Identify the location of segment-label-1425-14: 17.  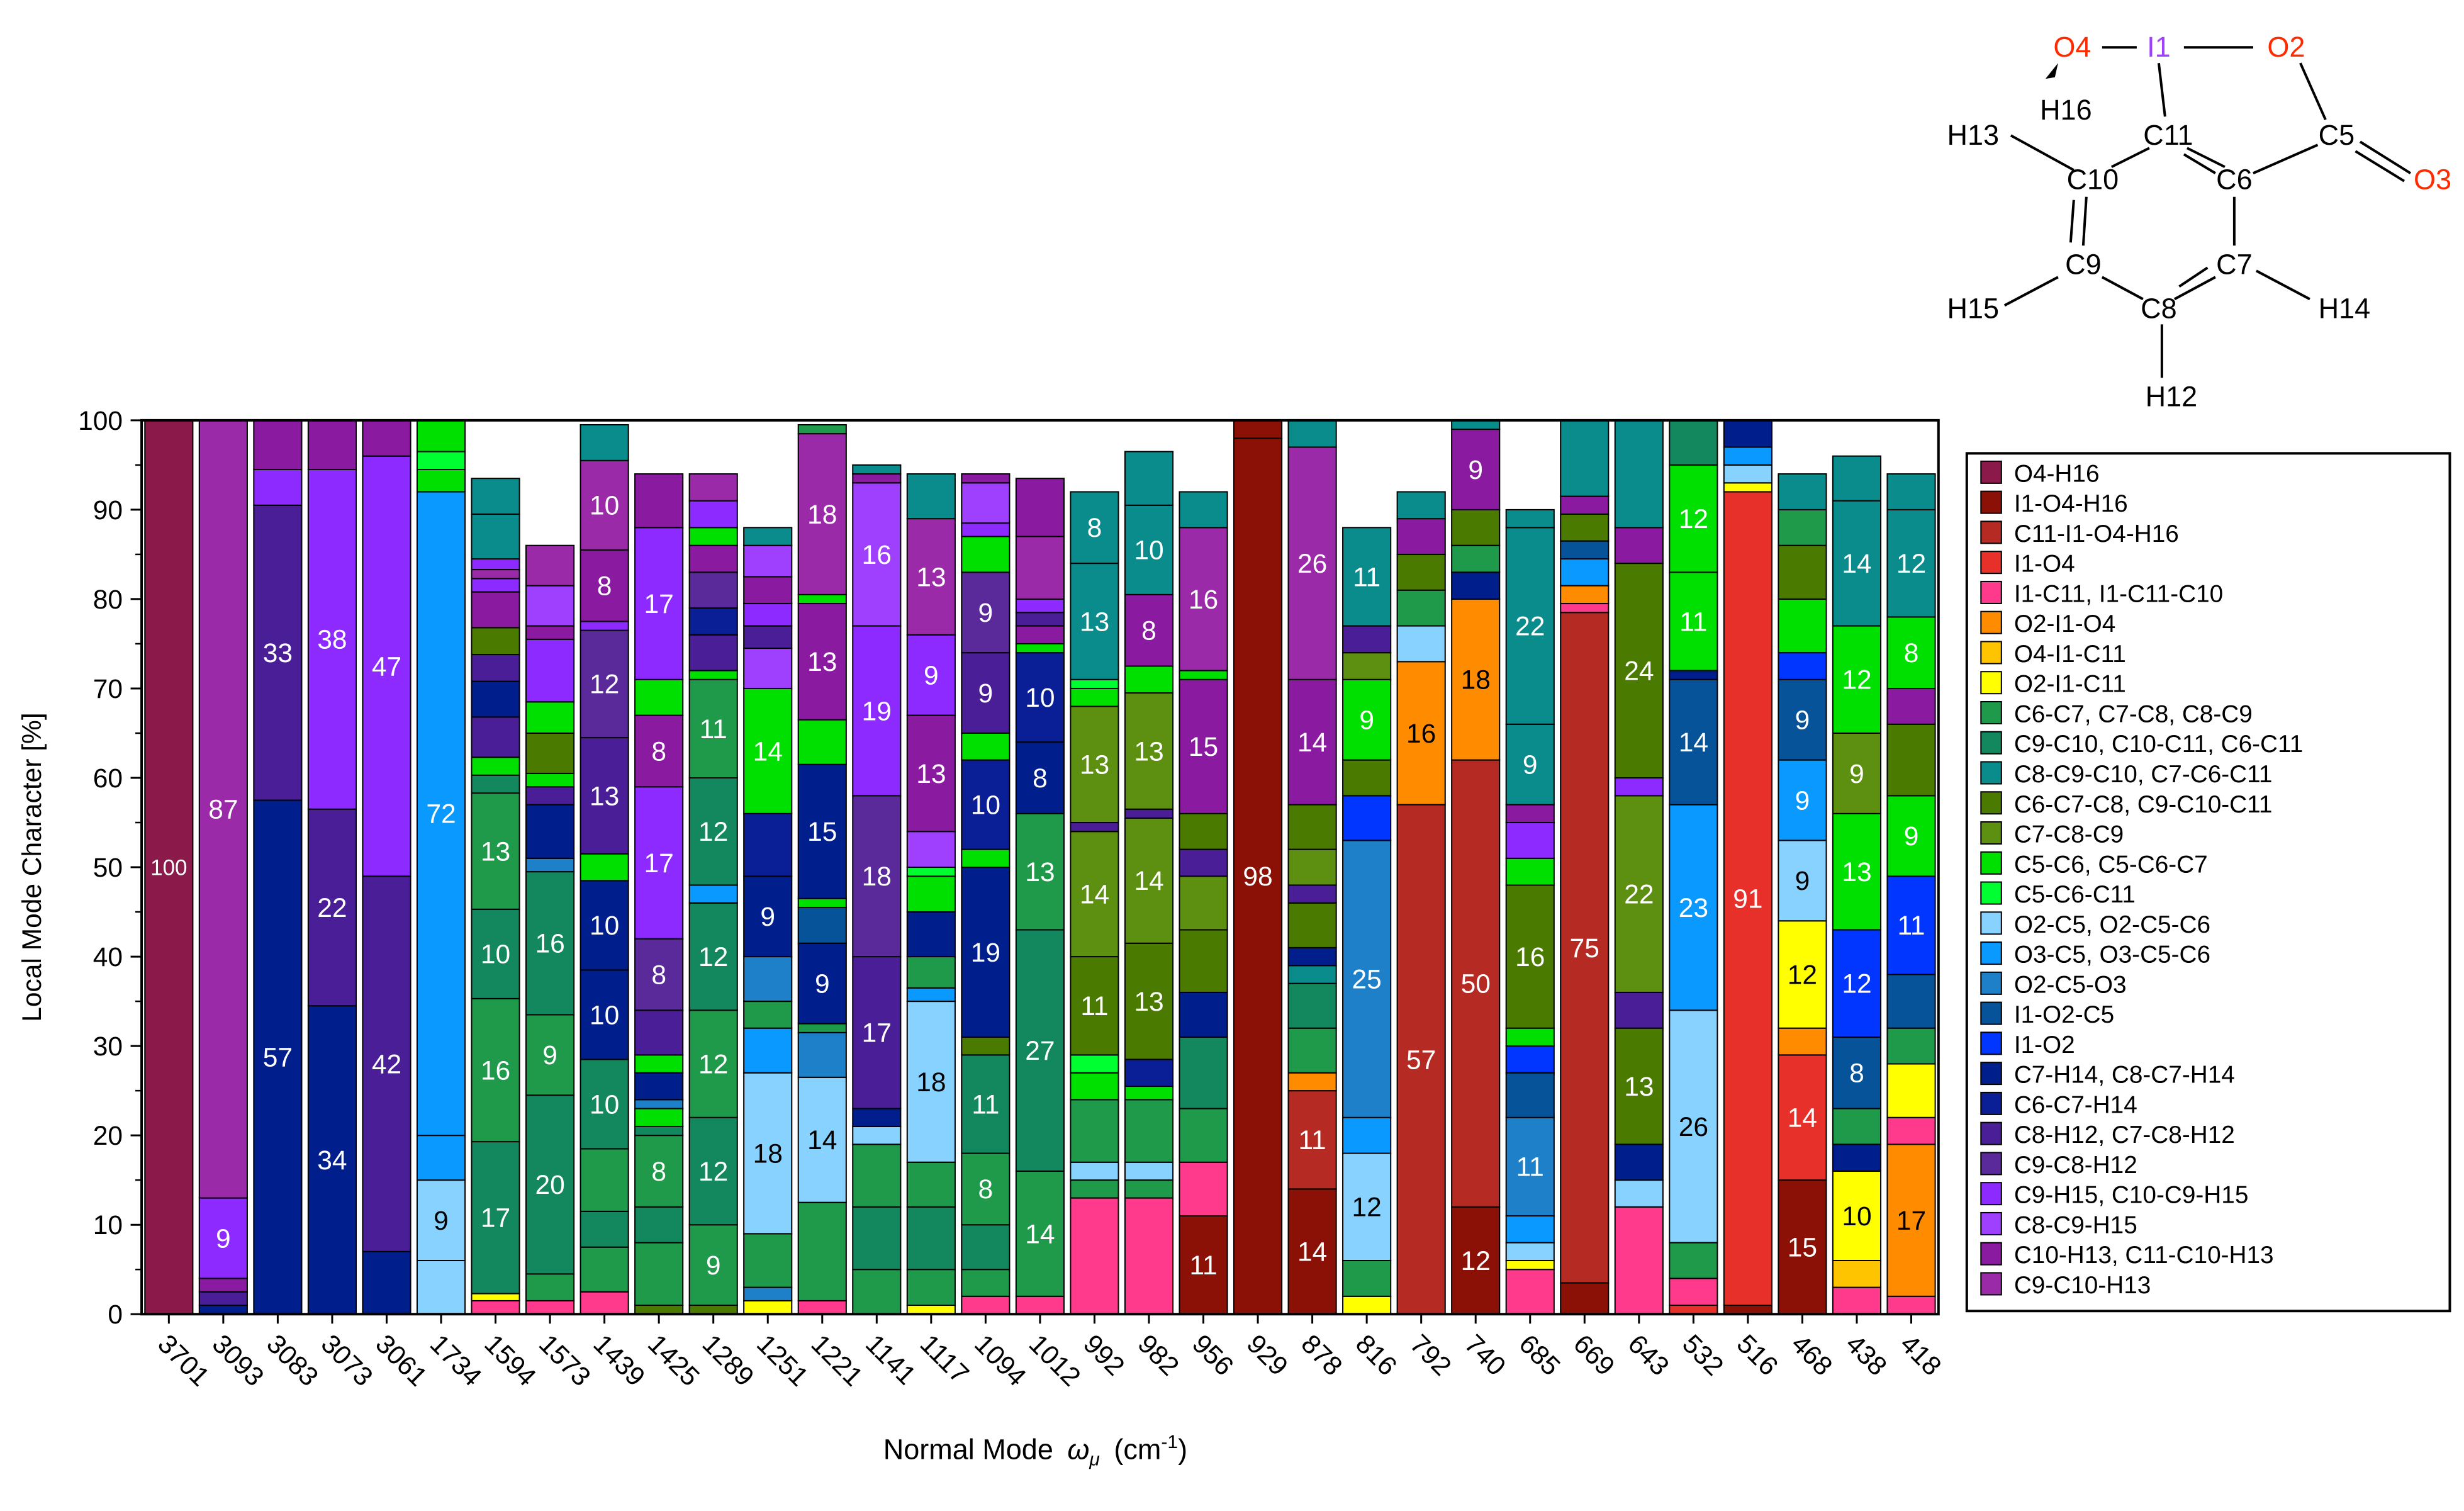
(659, 605).